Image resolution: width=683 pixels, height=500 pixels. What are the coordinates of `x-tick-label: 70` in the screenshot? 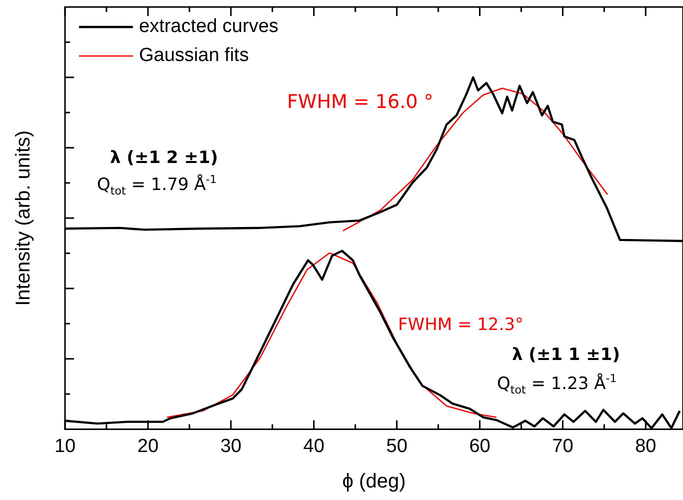 It's located at (563, 446).